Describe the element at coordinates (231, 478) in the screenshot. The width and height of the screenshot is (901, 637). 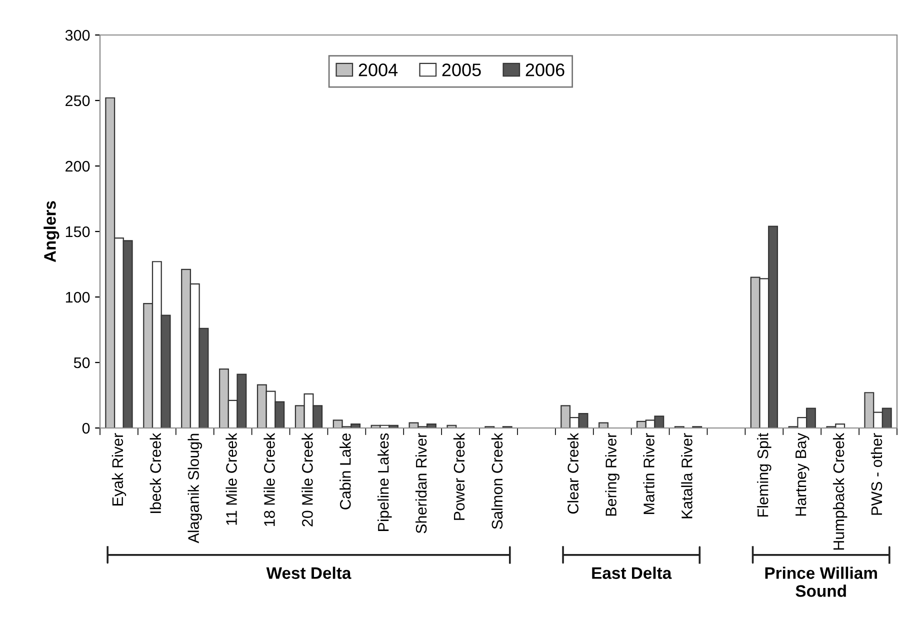
I see `x-tick-label: 11 Mile Creek` at that location.